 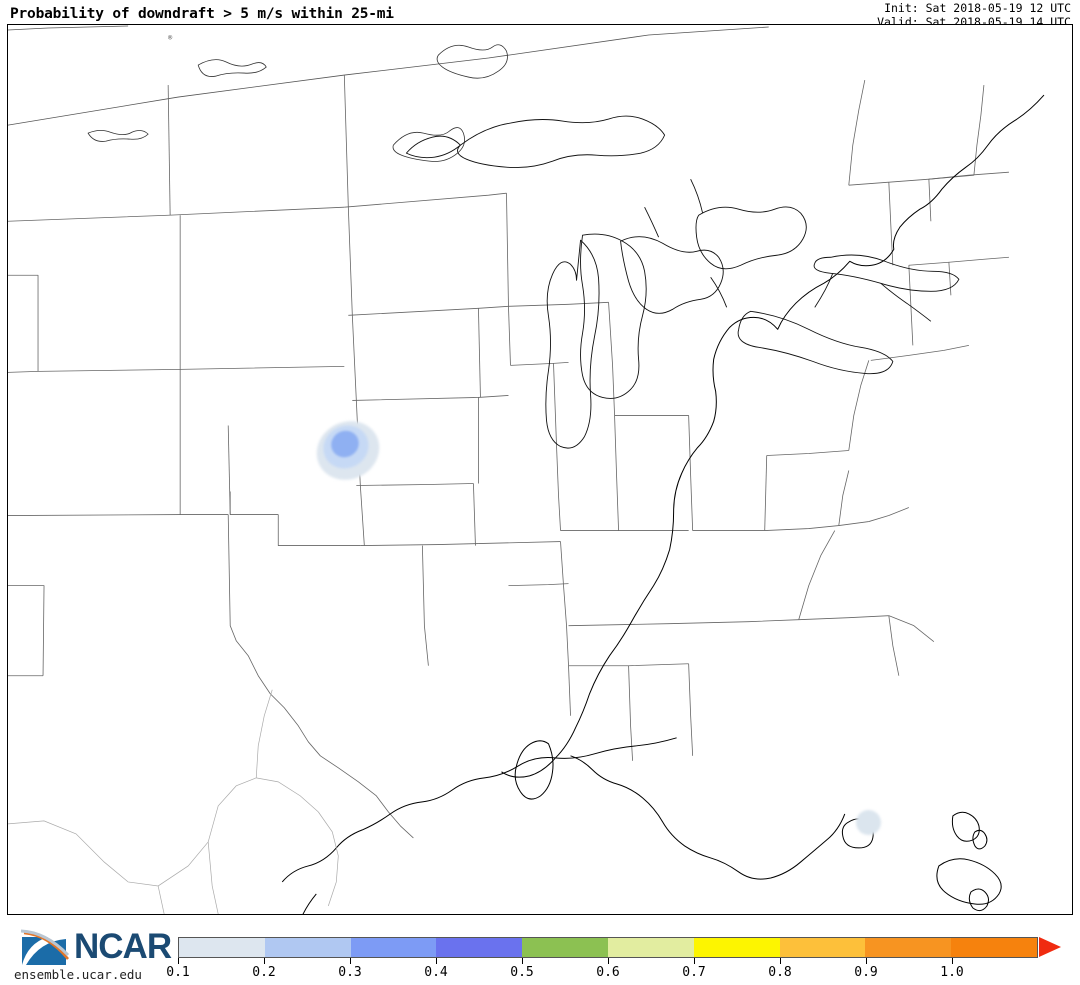 What do you see at coordinates (45, 947) in the screenshot?
I see `ncar-logo-mark` at bounding box center [45, 947].